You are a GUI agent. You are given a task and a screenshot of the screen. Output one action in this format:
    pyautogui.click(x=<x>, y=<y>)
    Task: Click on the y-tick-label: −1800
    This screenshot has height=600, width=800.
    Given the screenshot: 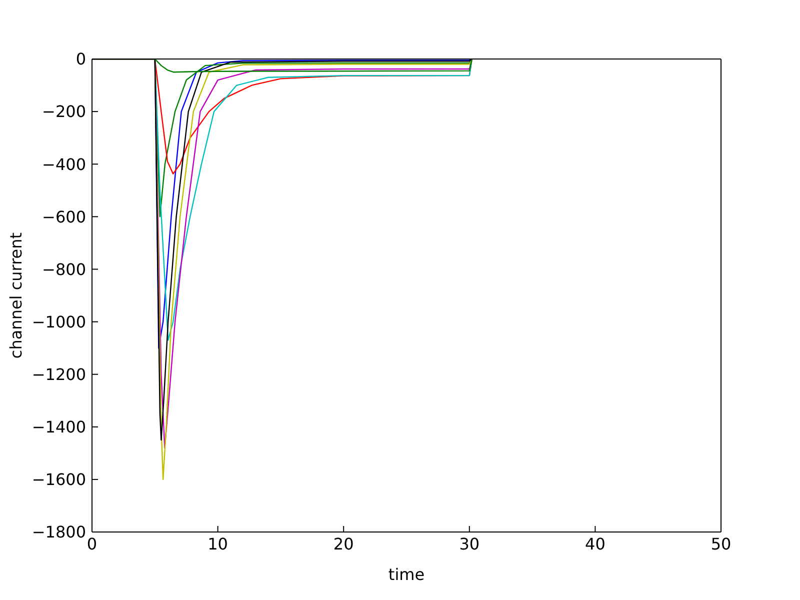 What is the action you would take?
    pyautogui.click(x=59, y=532)
    